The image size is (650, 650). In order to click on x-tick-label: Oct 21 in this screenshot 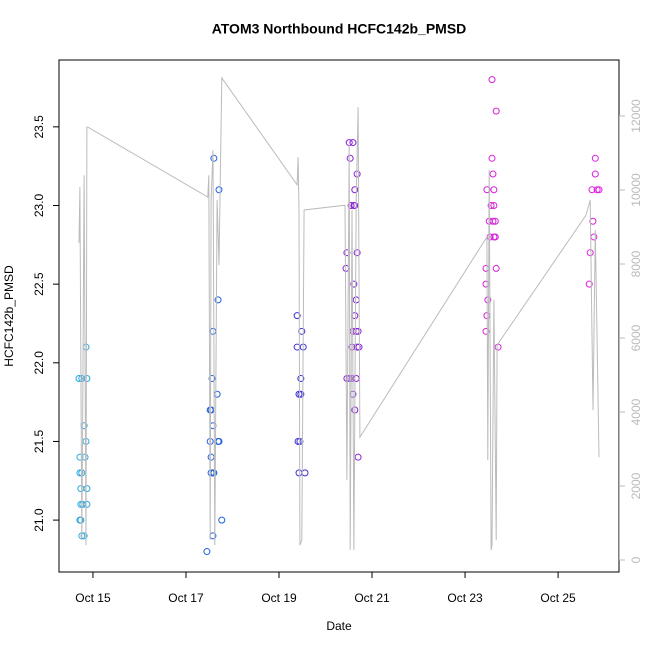, I will do `click(372, 598)`.